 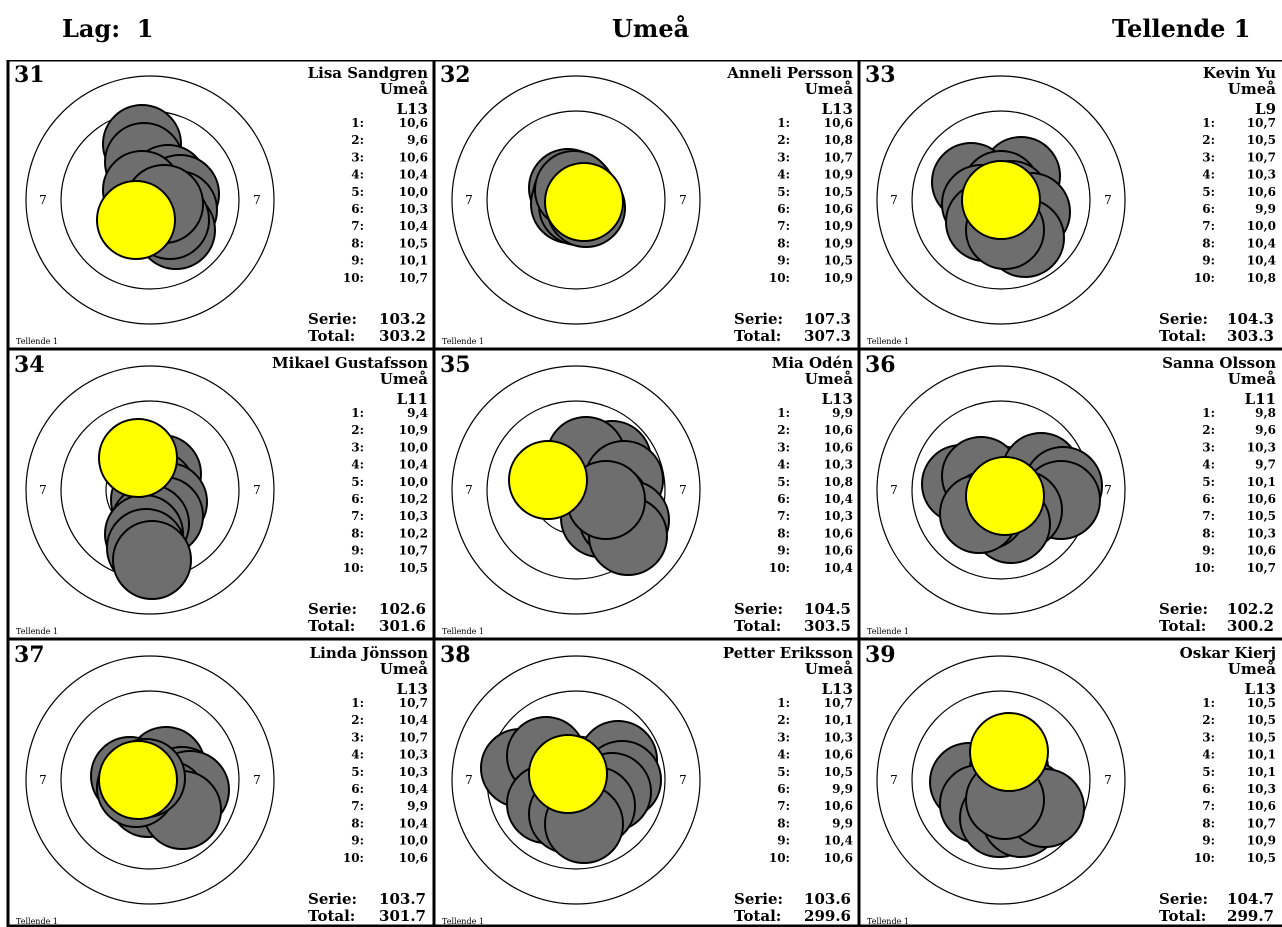 What do you see at coordinates (1265, 465) in the screenshot?
I see `shot-value: 9,7` at bounding box center [1265, 465].